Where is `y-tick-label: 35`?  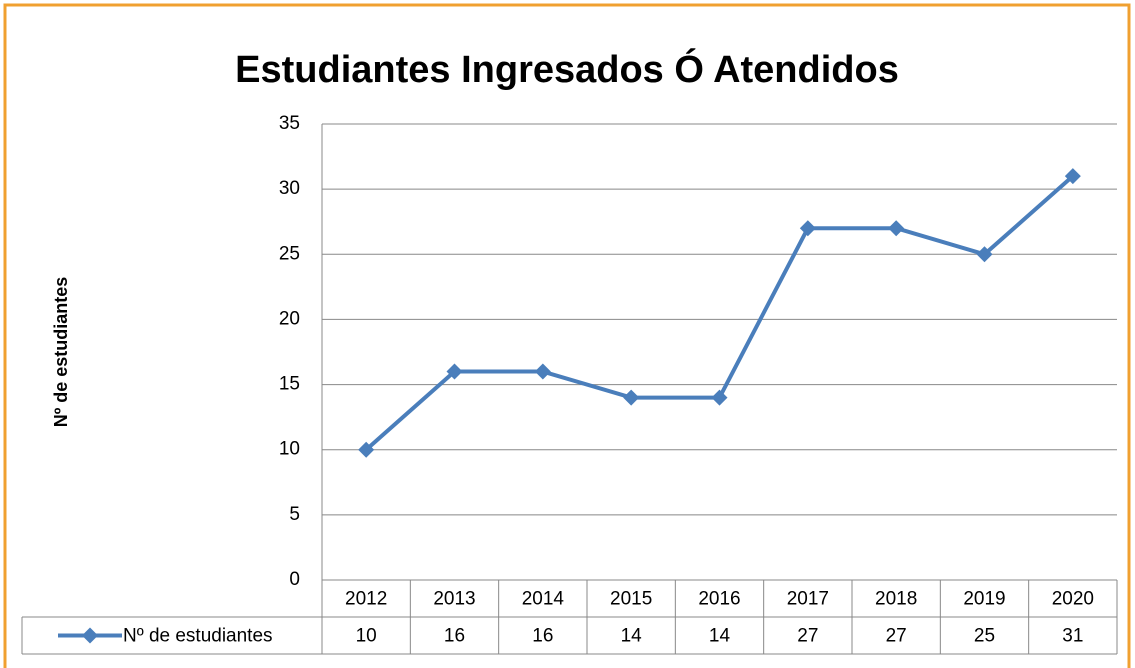
y-tick-label: 35 is located at coordinates (289, 123).